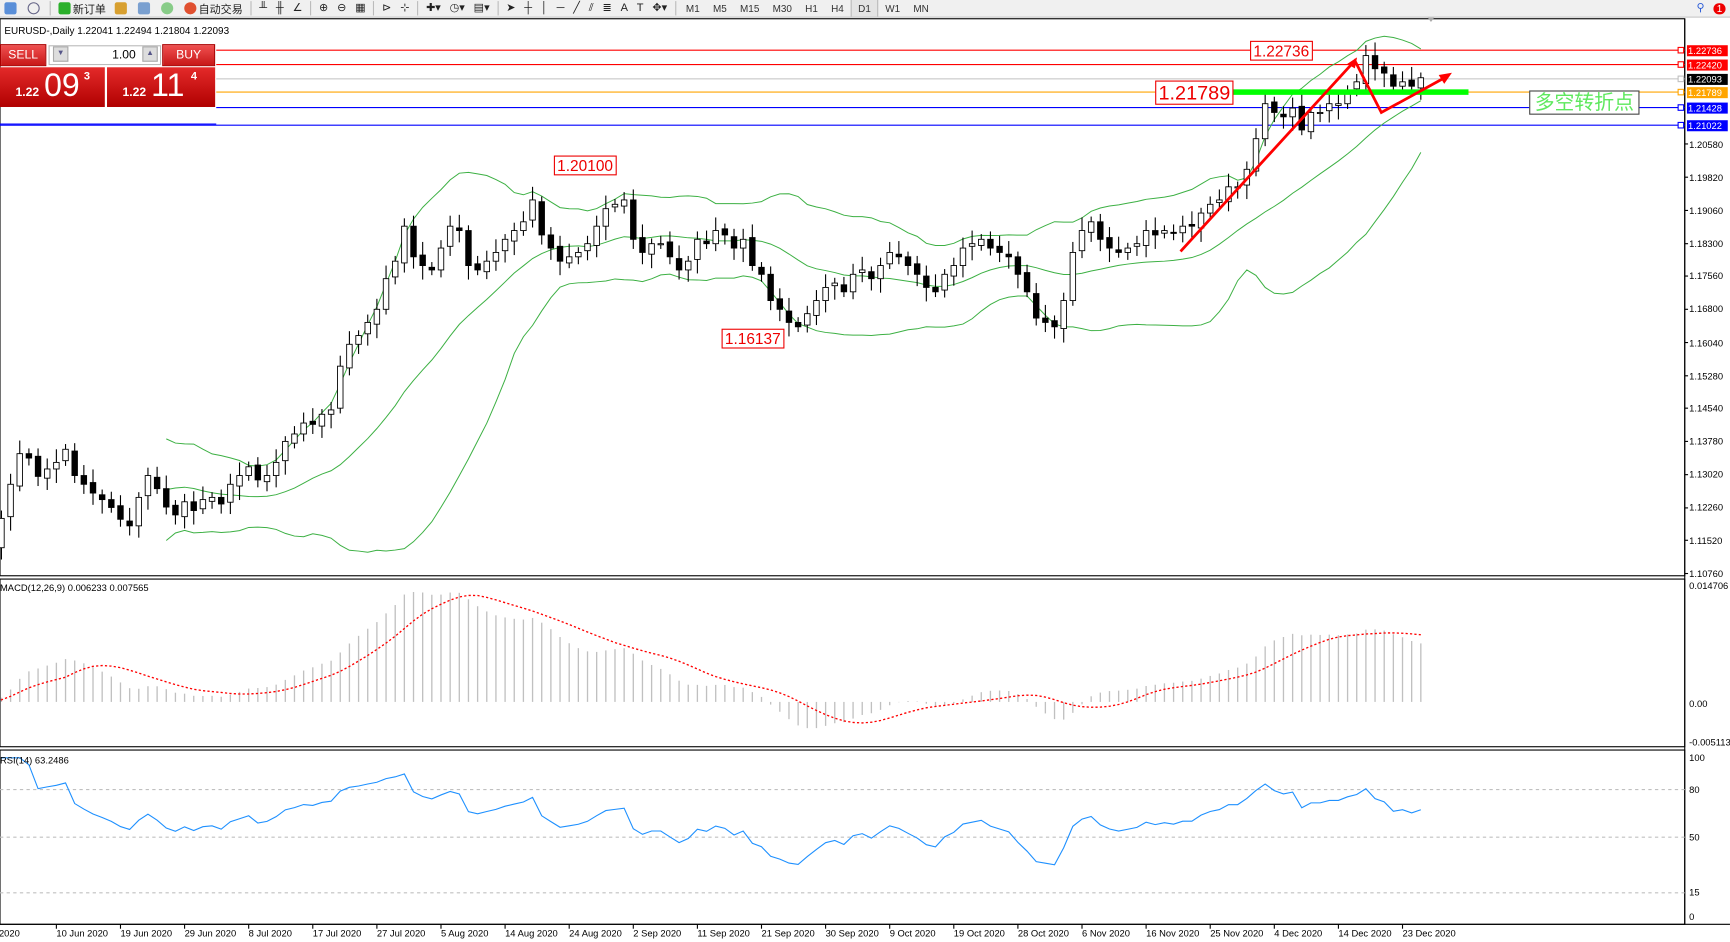 The width and height of the screenshot is (1730, 942). I want to click on timeframe-m15: M15, so click(750, 8).